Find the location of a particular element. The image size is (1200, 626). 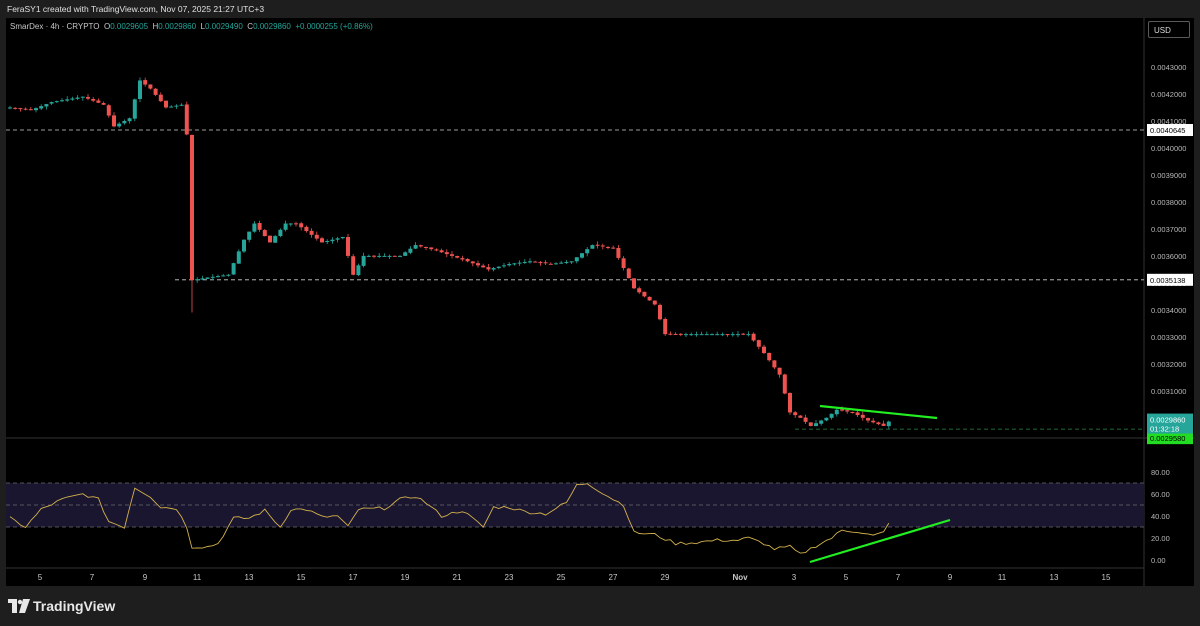

date-tick-label: 19 is located at coordinates (405, 577).